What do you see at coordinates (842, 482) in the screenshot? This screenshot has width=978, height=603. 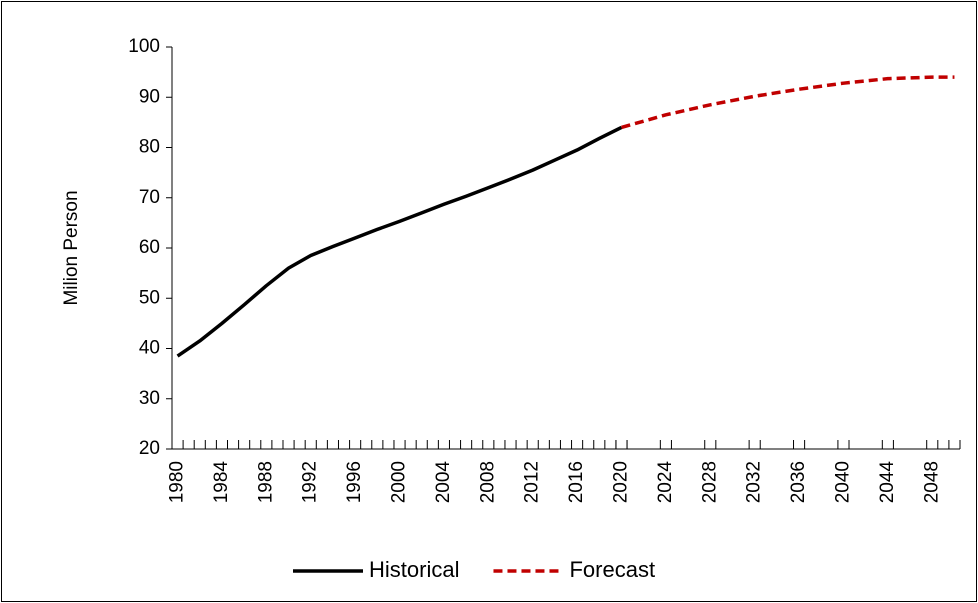 I see `x-tick-label: 2040` at bounding box center [842, 482].